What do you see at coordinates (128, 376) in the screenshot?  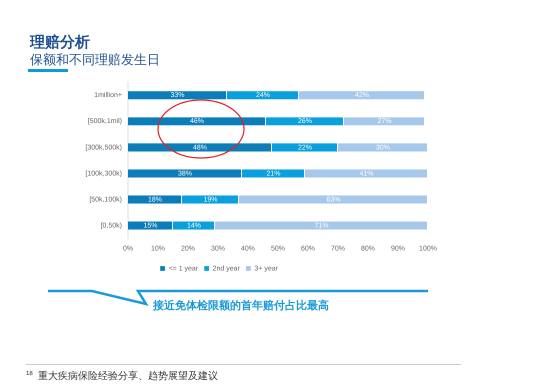 I see `text: 重大疾病保险经验分享、趋势展望及建议` at bounding box center [128, 376].